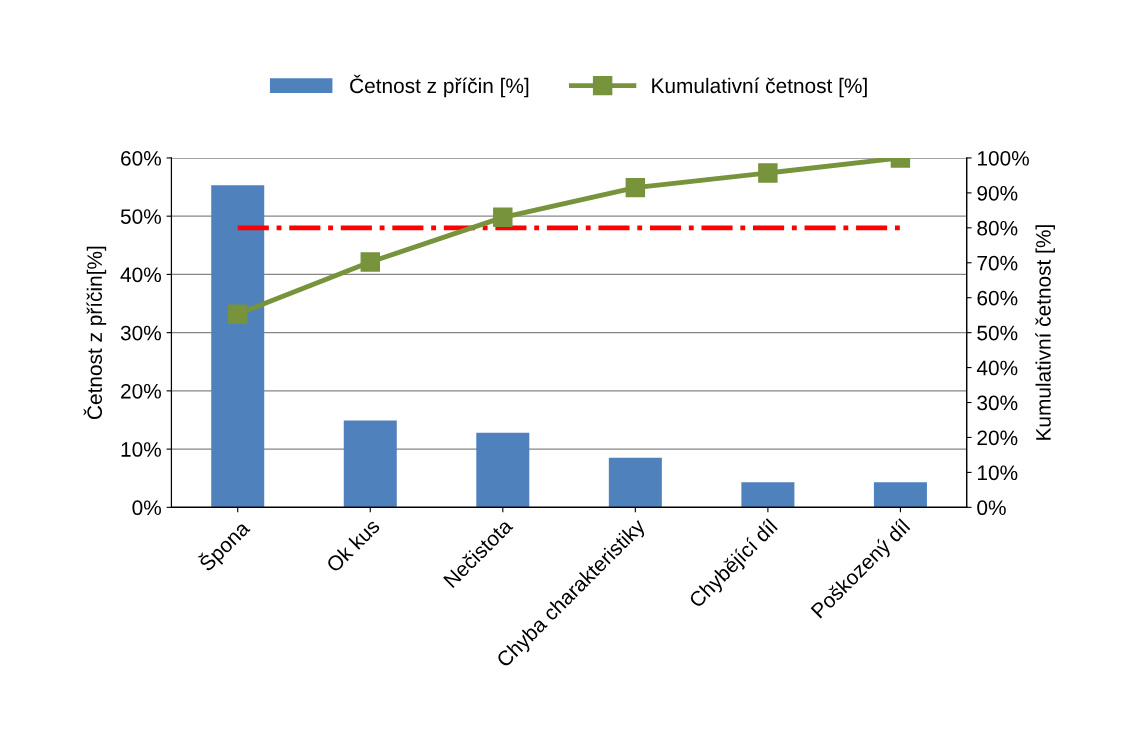  What do you see at coordinates (997, 333) in the screenshot?
I see `y2-tick-label: 50%` at bounding box center [997, 333].